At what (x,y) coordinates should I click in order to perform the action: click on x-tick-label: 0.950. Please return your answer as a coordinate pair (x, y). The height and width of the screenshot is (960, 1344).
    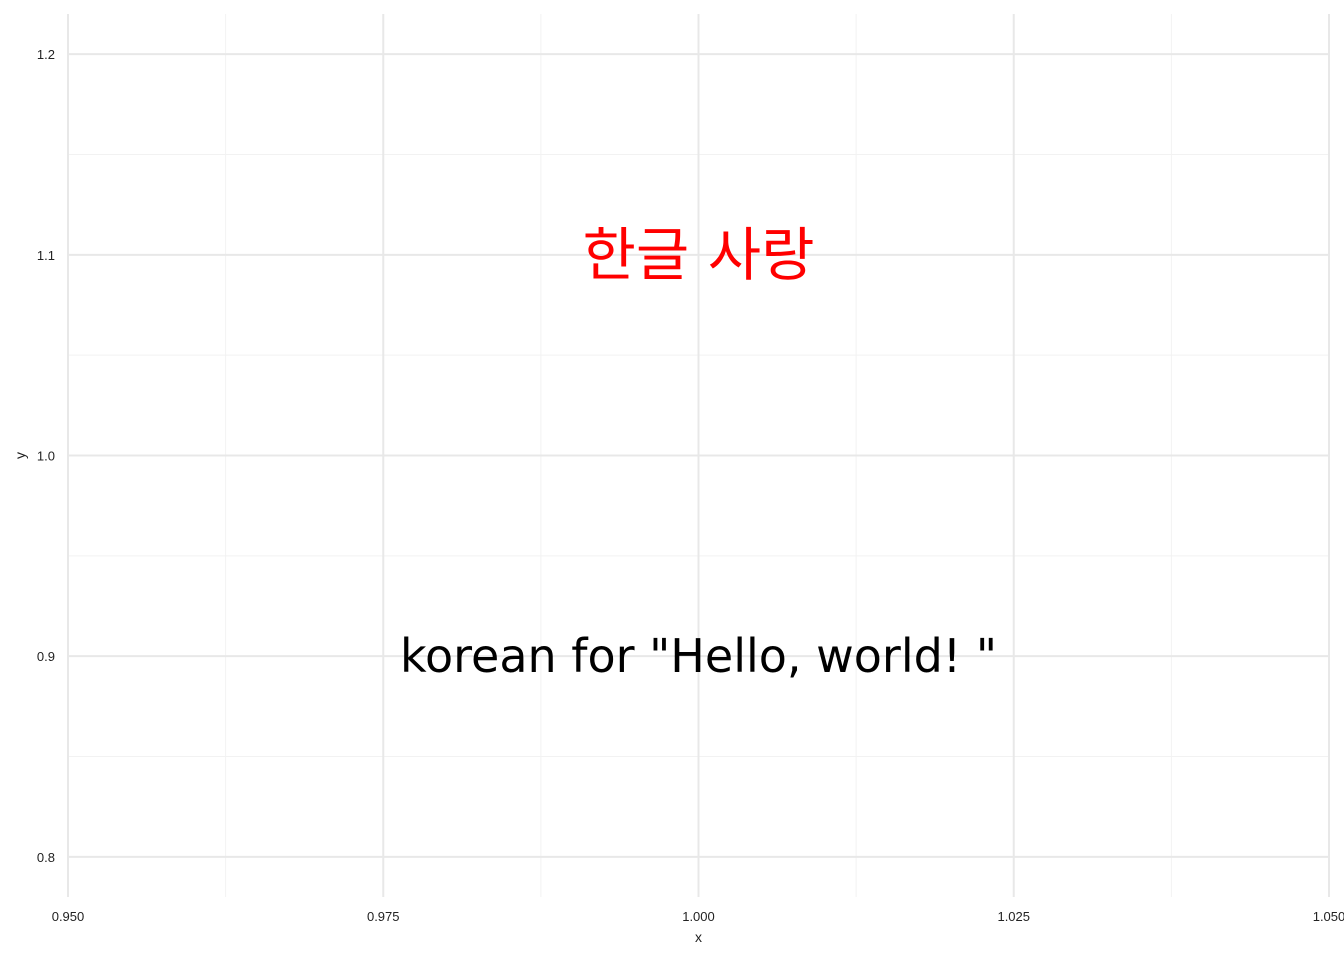
    Looking at the image, I should click on (68, 916).